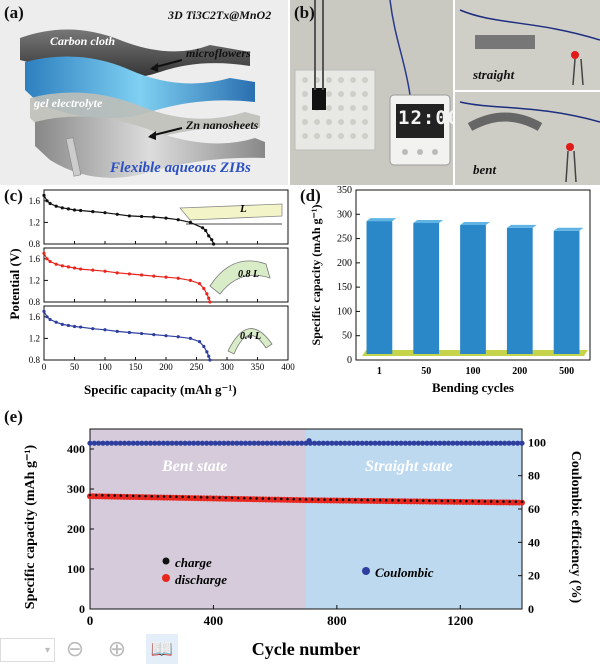 Image resolution: width=600 pixels, height=669 pixels. What do you see at coordinates (534, 476) in the screenshot?
I see `y2-tick-label: 80` at bounding box center [534, 476].